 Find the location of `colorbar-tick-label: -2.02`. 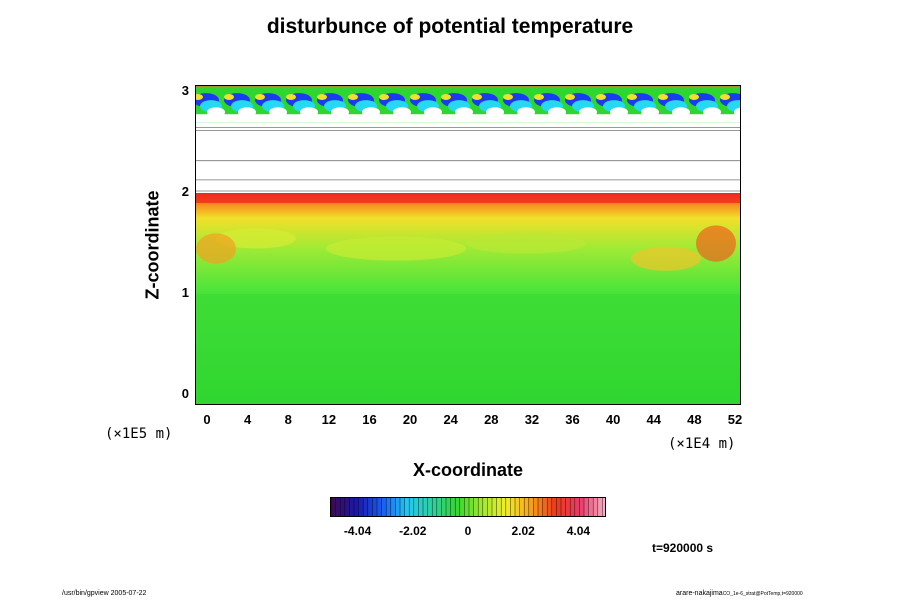

colorbar-tick-label: -2.02 is located at coordinates (413, 531).